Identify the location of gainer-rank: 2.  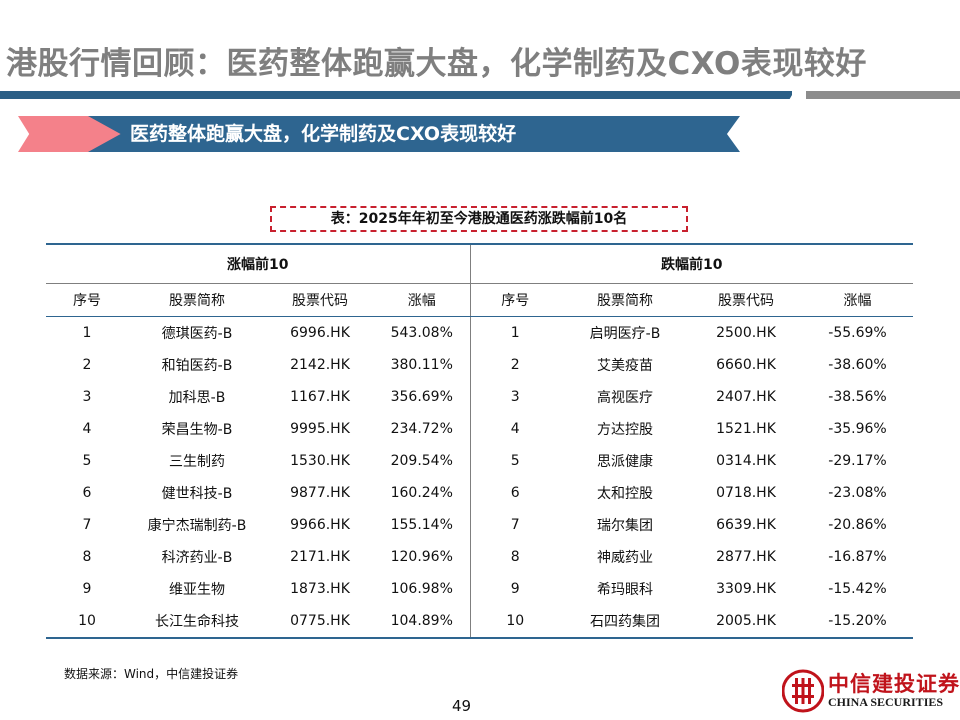
(87, 365).